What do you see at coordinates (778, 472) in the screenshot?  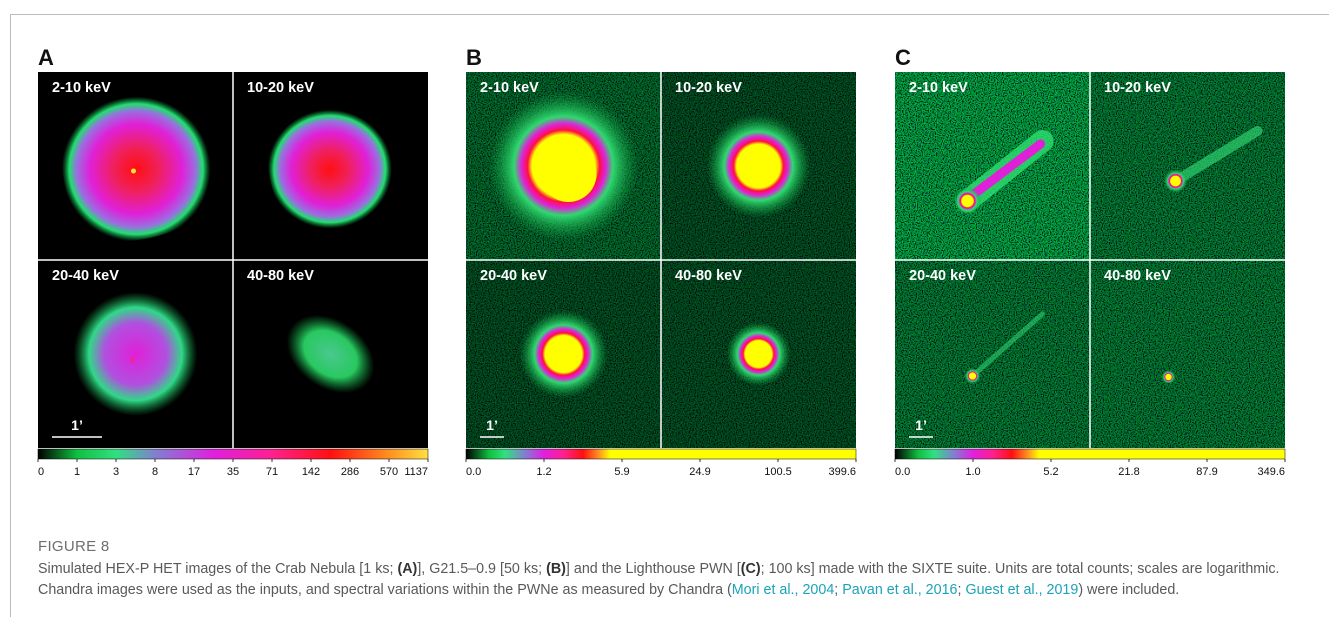 I see `colorbar-label: 100.5` at bounding box center [778, 472].